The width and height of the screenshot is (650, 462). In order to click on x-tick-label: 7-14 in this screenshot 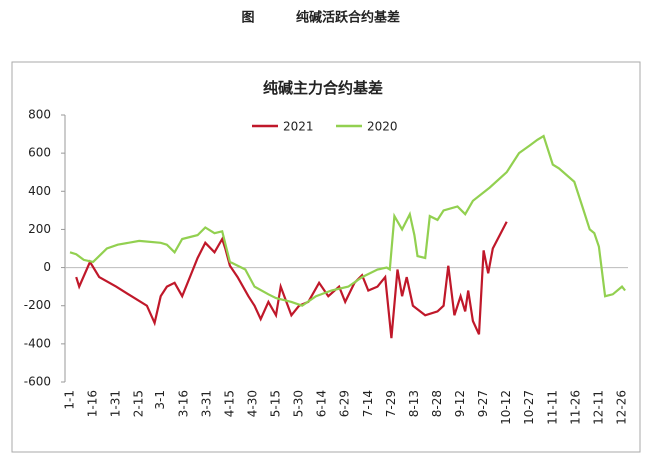, I will do `click(368, 403)`.